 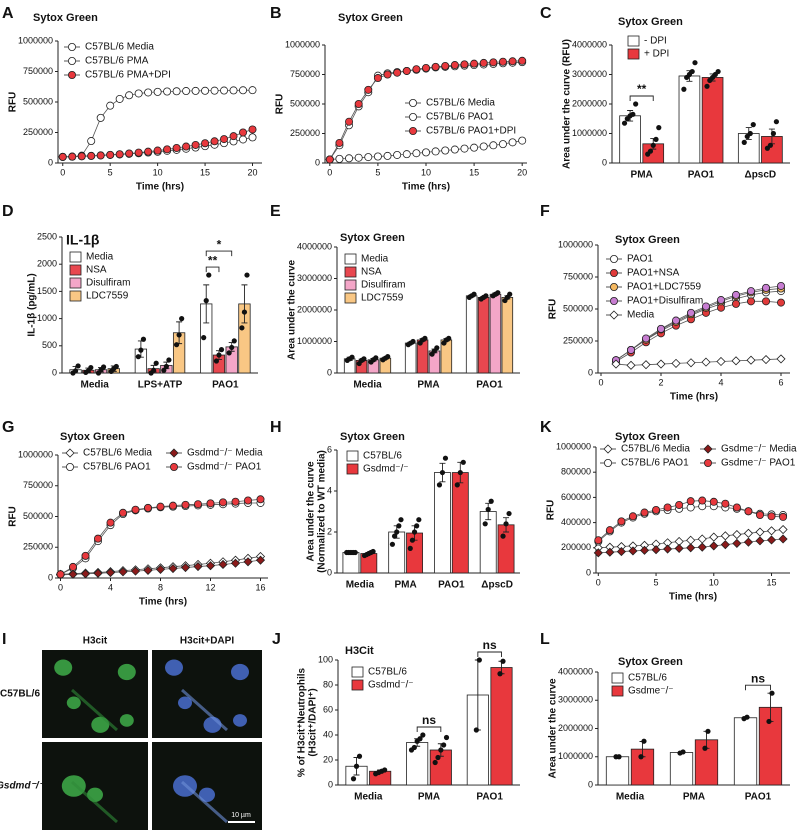 What do you see at coordinates (350, 298) in the screenshot?
I see `legend-swatch` at bounding box center [350, 298].